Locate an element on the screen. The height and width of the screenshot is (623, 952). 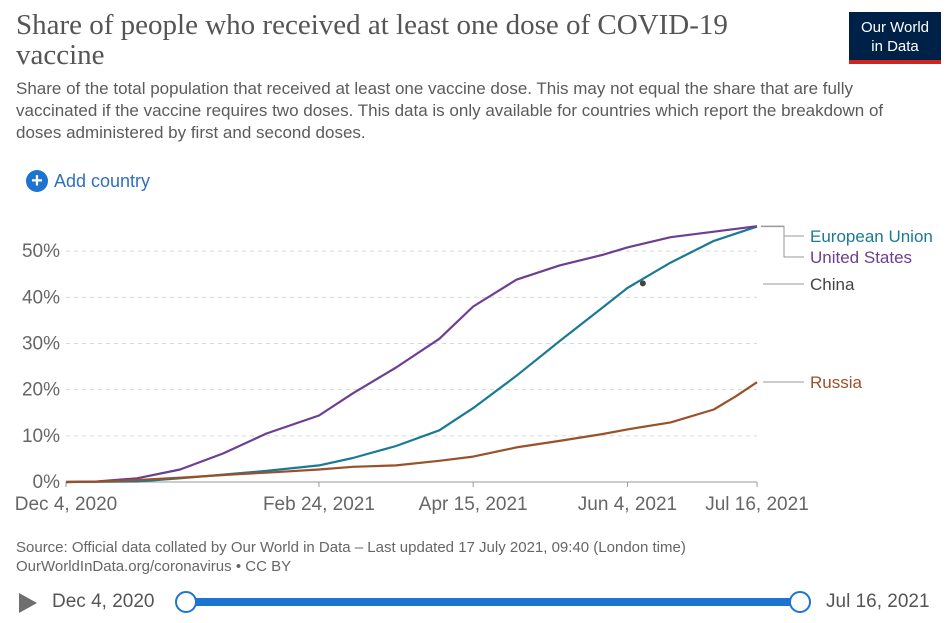
series-point-china is located at coordinates (642, 283).